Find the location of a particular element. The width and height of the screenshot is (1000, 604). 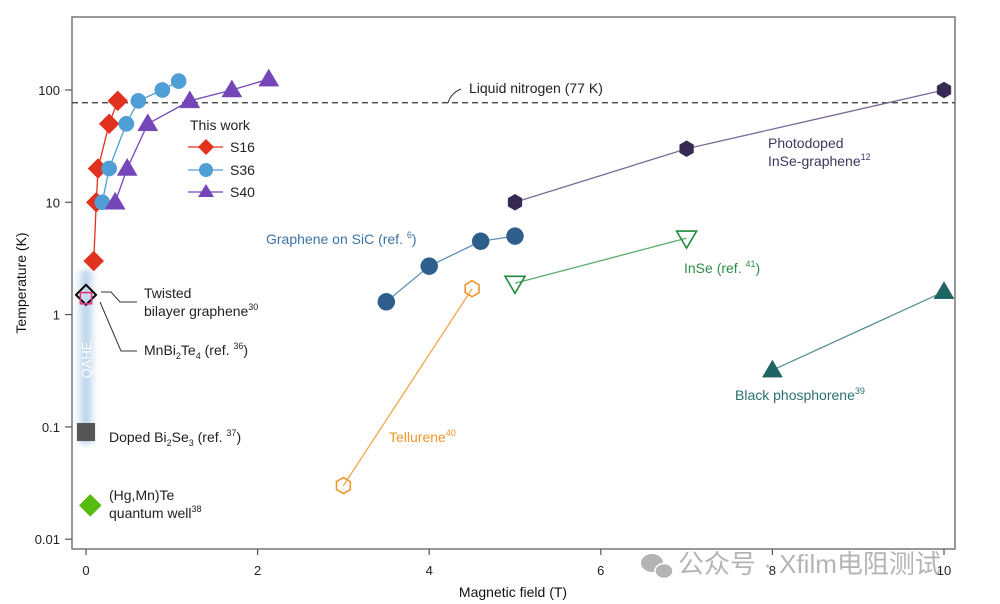

label-mnbi-c: (ref. is located at coordinates (217, 350).